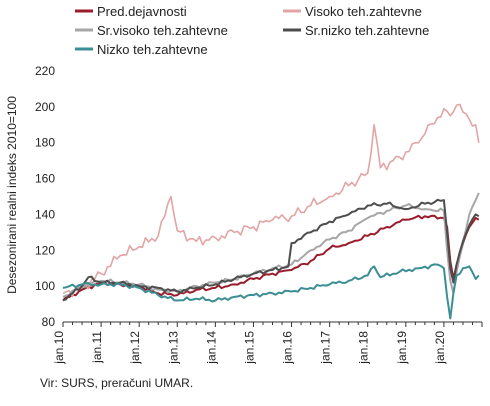 This screenshot has width=490, height=406. Describe the element at coordinates (271, 291) in the screenshot. I see `series-line` at that location.